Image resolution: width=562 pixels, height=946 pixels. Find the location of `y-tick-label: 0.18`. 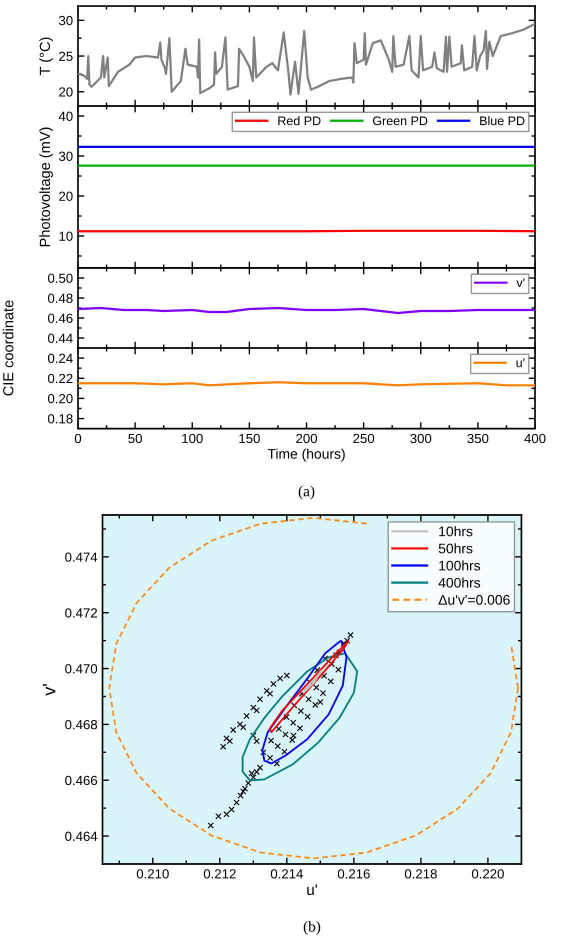

y-tick-label: 0.18 is located at coordinates (60, 419).